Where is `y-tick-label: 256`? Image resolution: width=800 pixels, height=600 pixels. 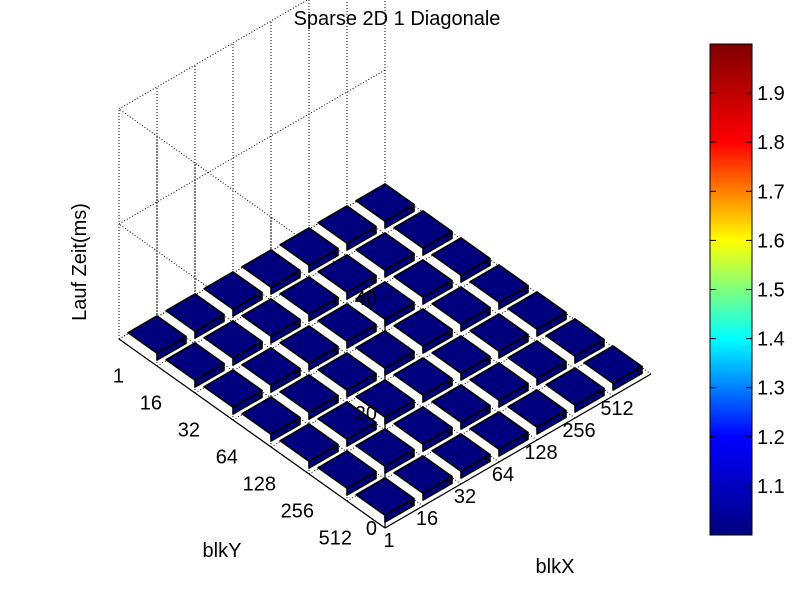 y-tick-label: 256 is located at coordinates (297, 512).